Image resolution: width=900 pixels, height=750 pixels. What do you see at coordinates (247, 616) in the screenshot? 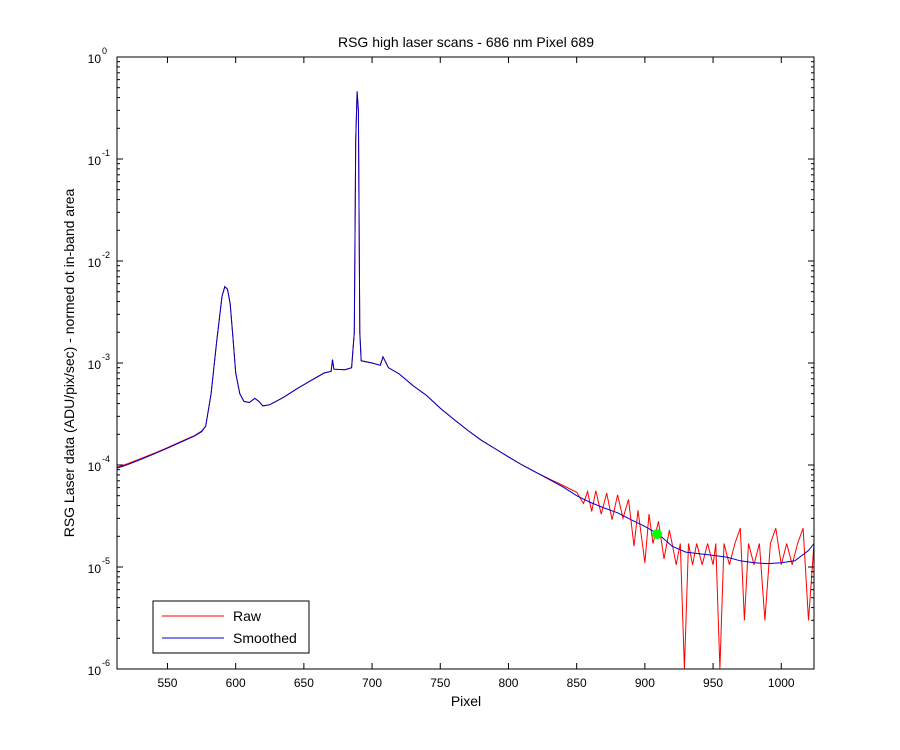
I see `legend-label-raw: Raw` at bounding box center [247, 616].